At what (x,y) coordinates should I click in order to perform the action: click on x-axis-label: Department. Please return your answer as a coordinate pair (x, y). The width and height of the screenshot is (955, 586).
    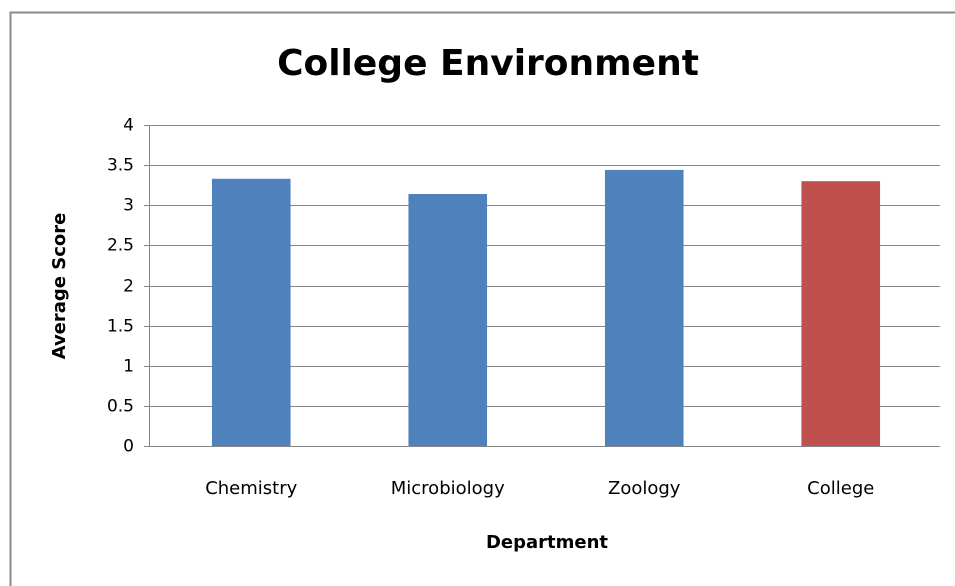
    Looking at the image, I should click on (547, 542).